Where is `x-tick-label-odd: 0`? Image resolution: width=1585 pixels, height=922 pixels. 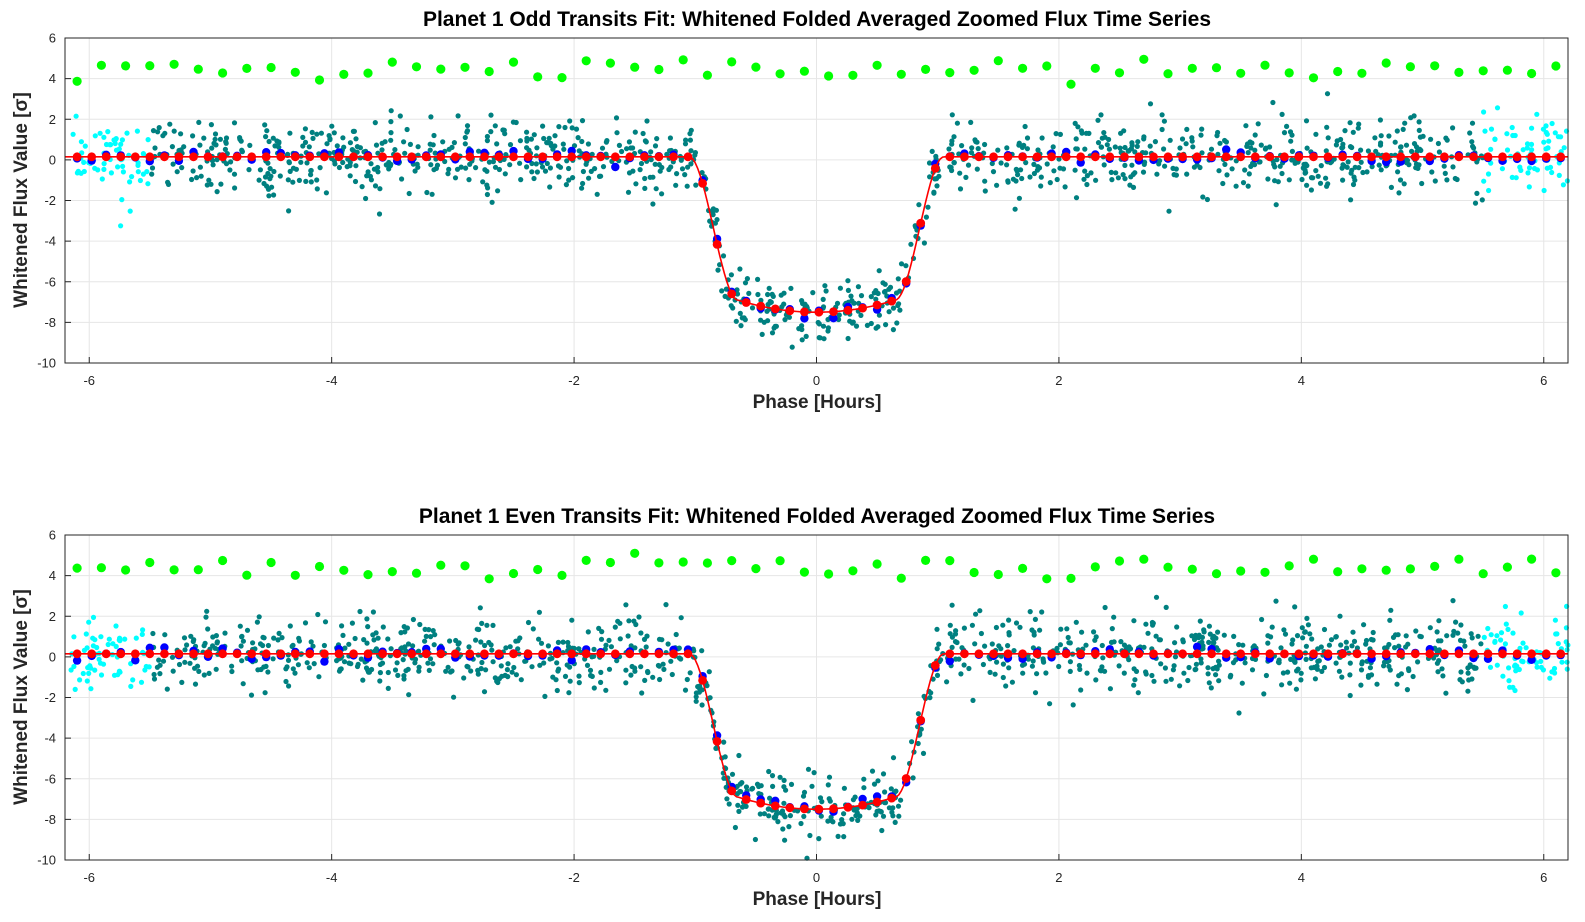
x-tick-label-odd: 0 is located at coordinates (816, 380).